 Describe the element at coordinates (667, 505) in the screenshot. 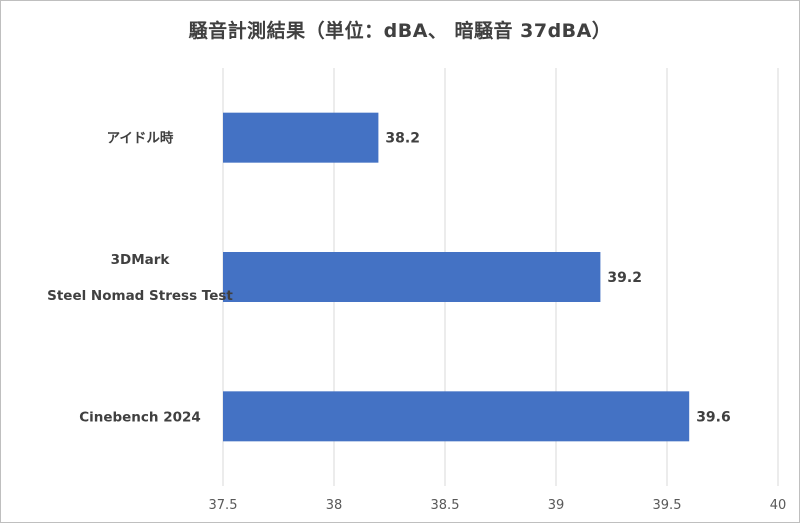

I see `x-tick-label: 39.5` at that location.